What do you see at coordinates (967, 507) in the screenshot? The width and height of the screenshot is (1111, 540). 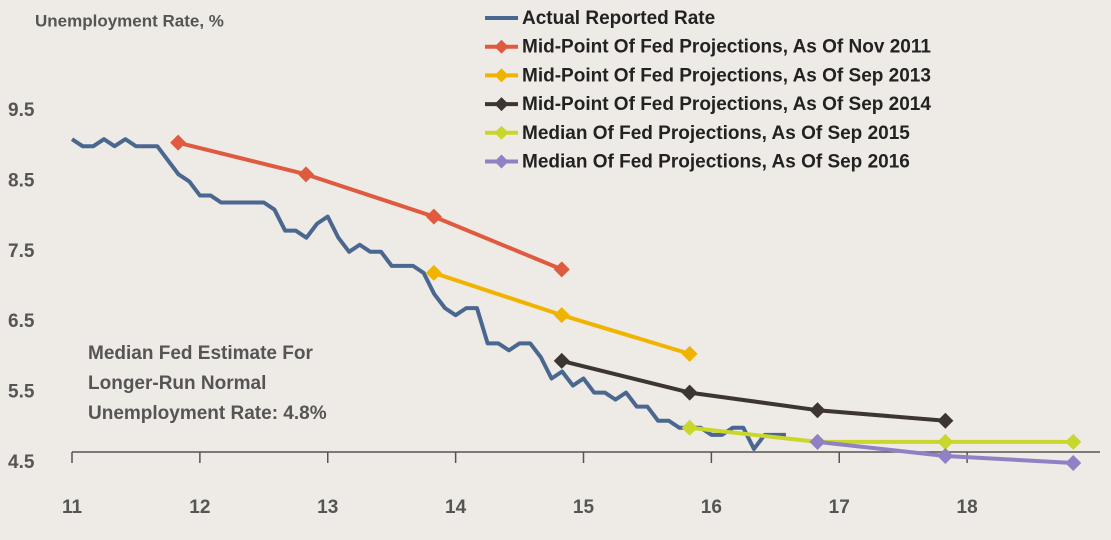 I see `x-tick-label: 18` at bounding box center [967, 507].